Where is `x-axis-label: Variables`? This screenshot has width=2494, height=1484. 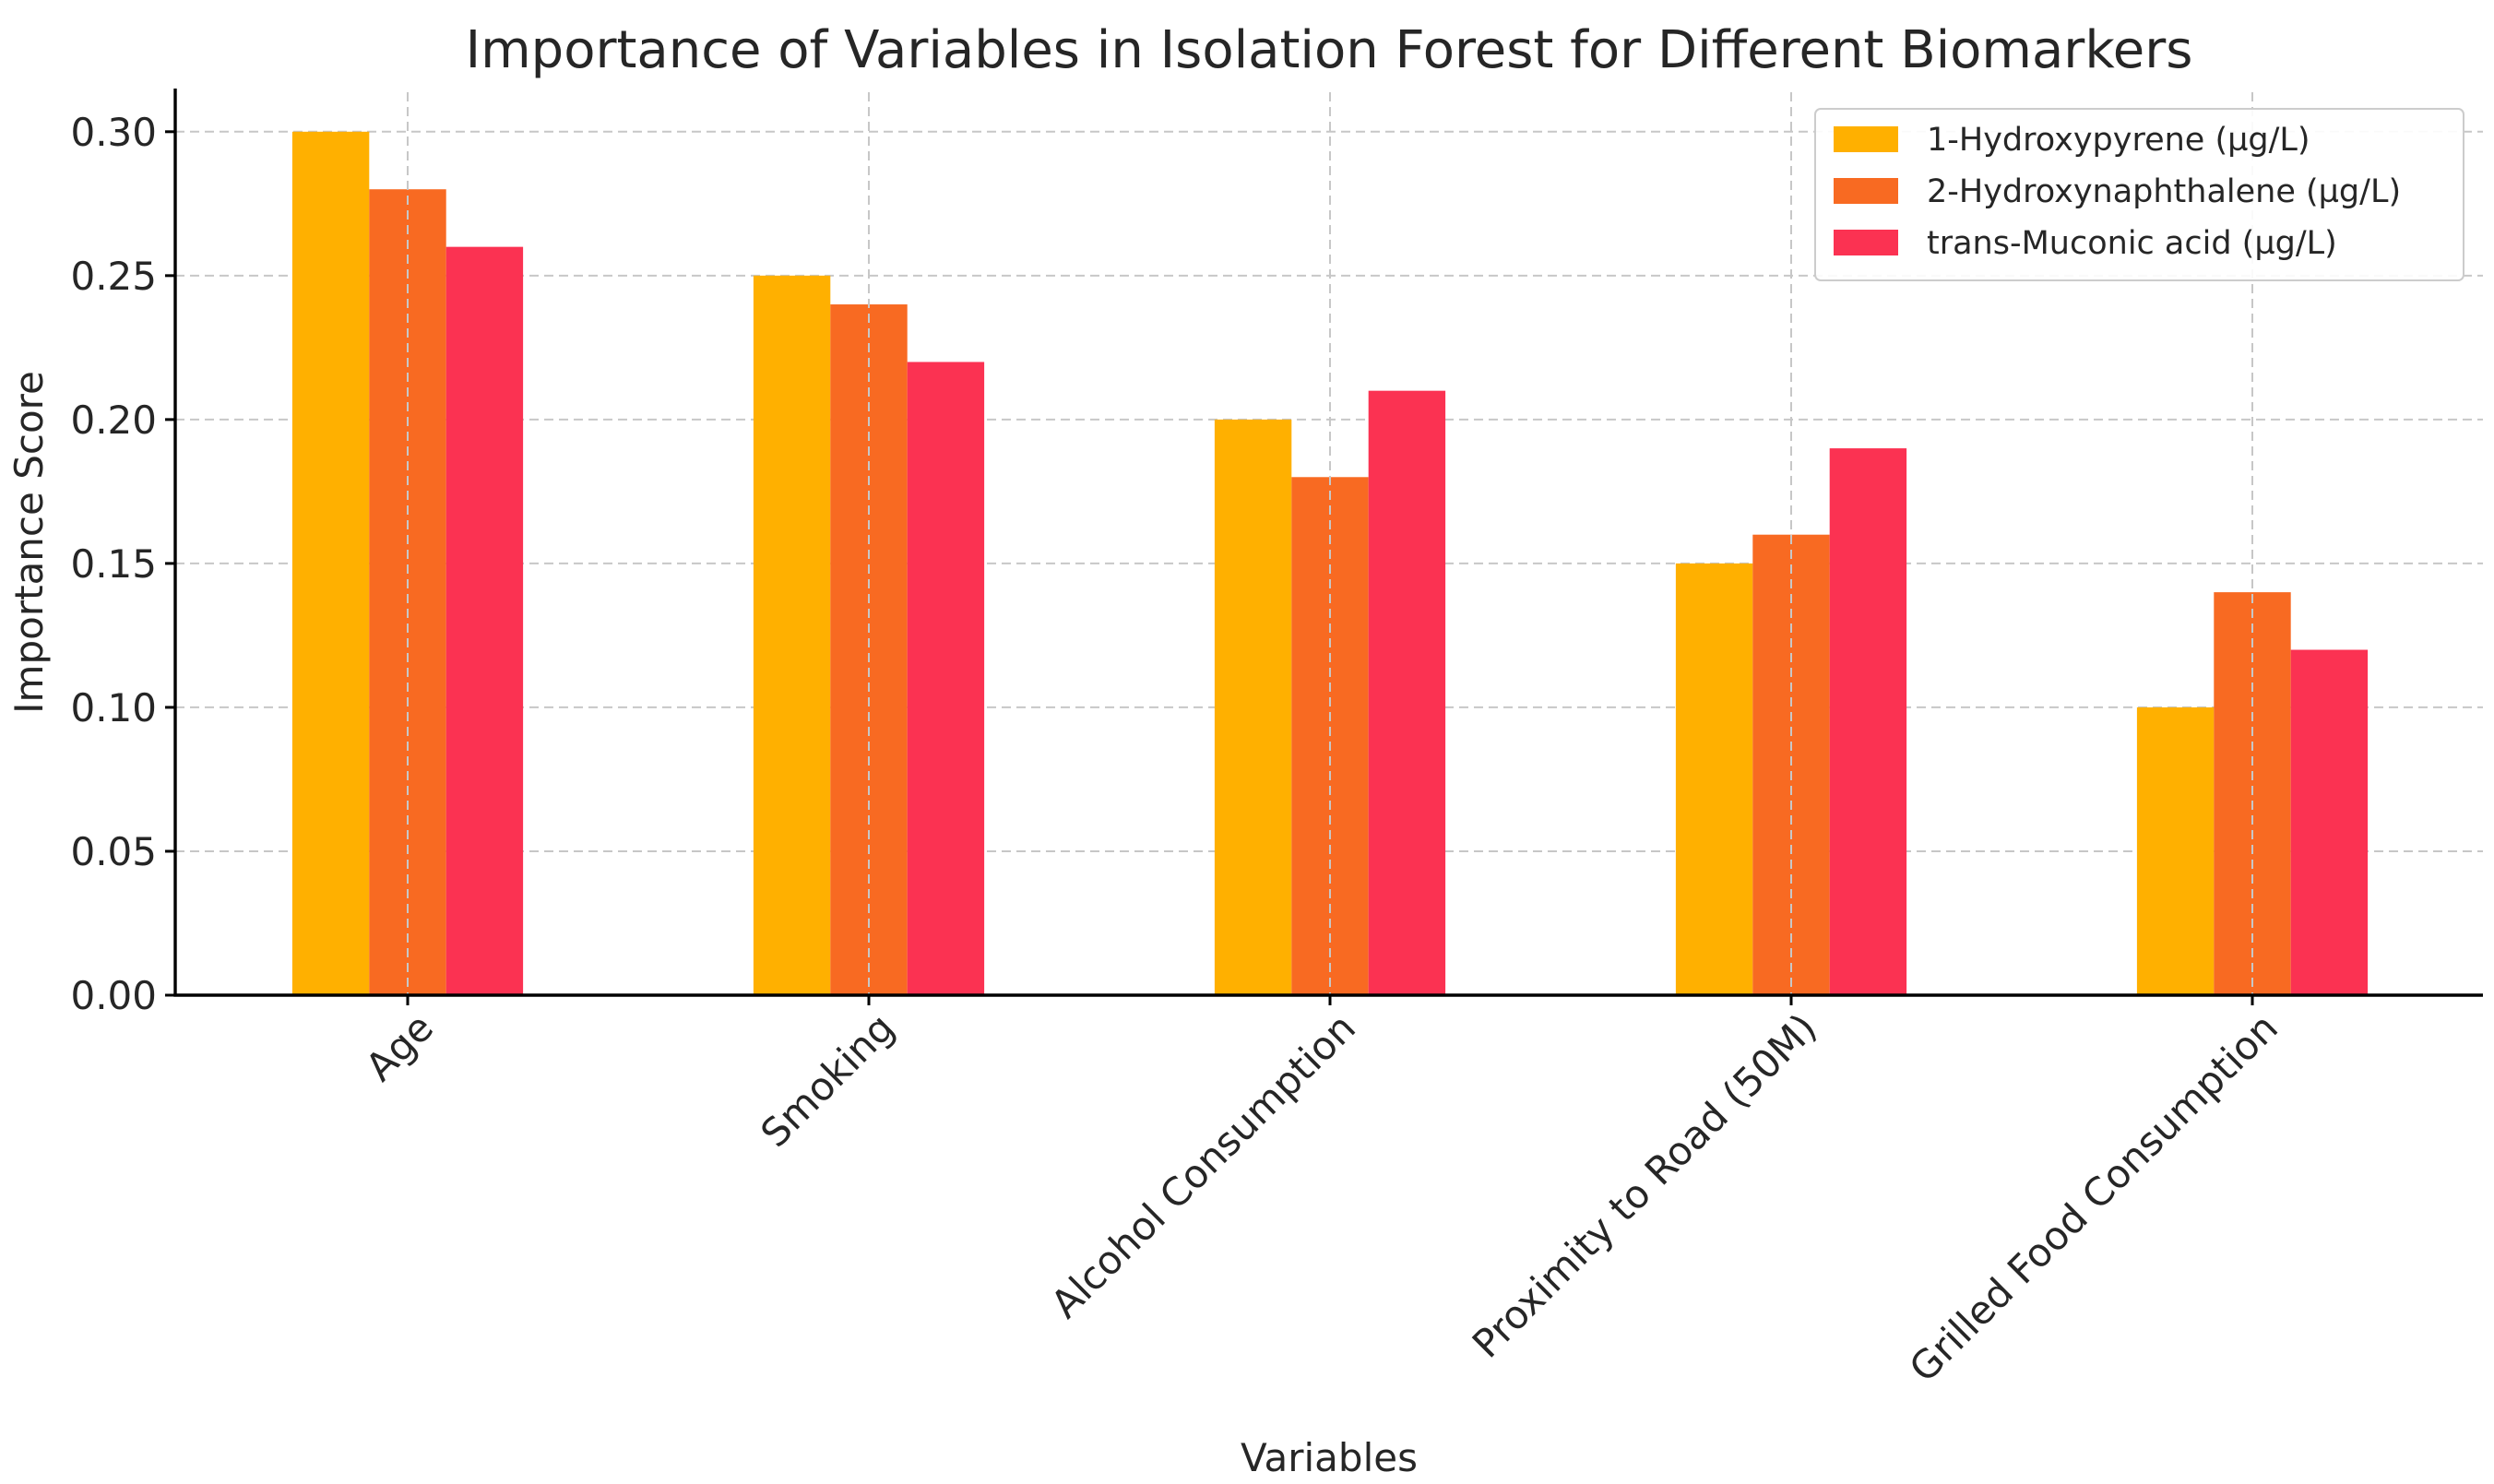 x-axis-label: Variables is located at coordinates (1330, 1457).